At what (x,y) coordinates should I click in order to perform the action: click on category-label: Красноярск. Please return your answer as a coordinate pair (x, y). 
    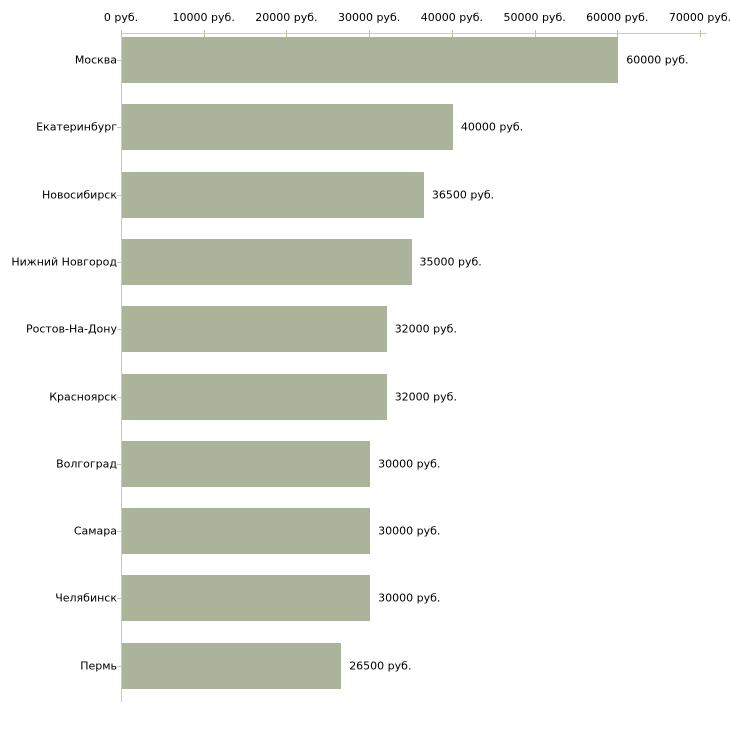
    Looking at the image, I should click on (83, 396).